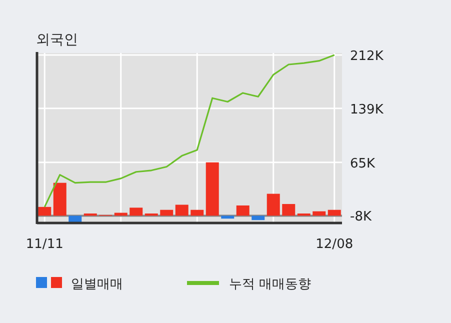 This screenshot has width=451, height=323. What do you see at coordinates (45, 244) in the screenshot?
I see `x-tick-label: 11/11` at bounding box center [45, 244].